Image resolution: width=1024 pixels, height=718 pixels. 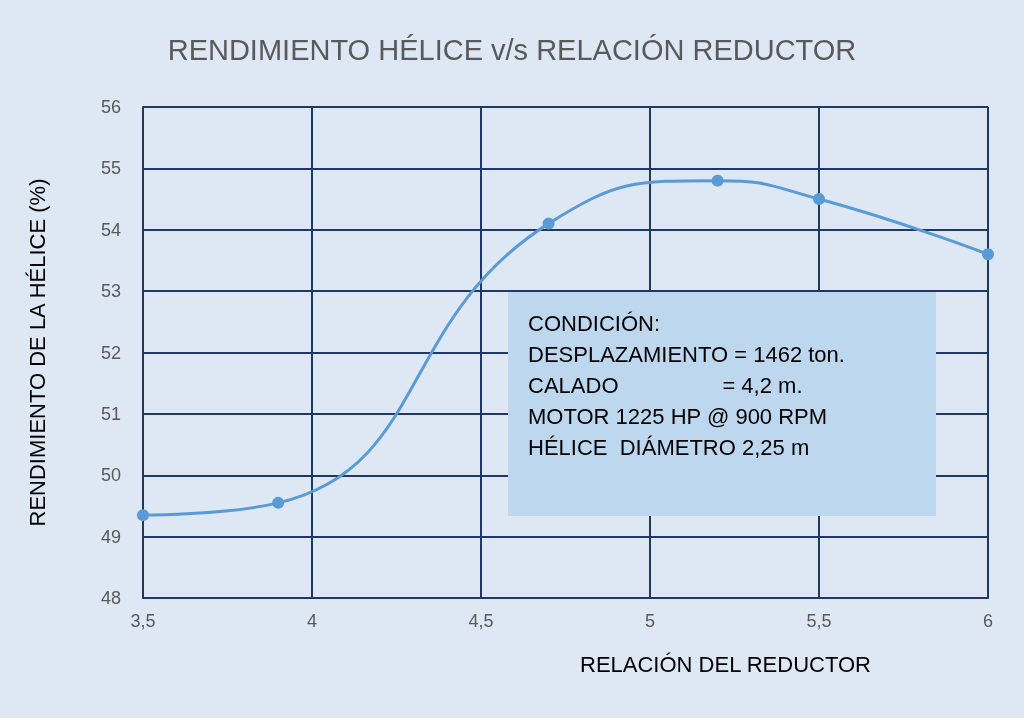 What do you see at coordinates (988, 621) in the screenshot?
I see `x-tick-label: 6` at bounding box center [988, 621].